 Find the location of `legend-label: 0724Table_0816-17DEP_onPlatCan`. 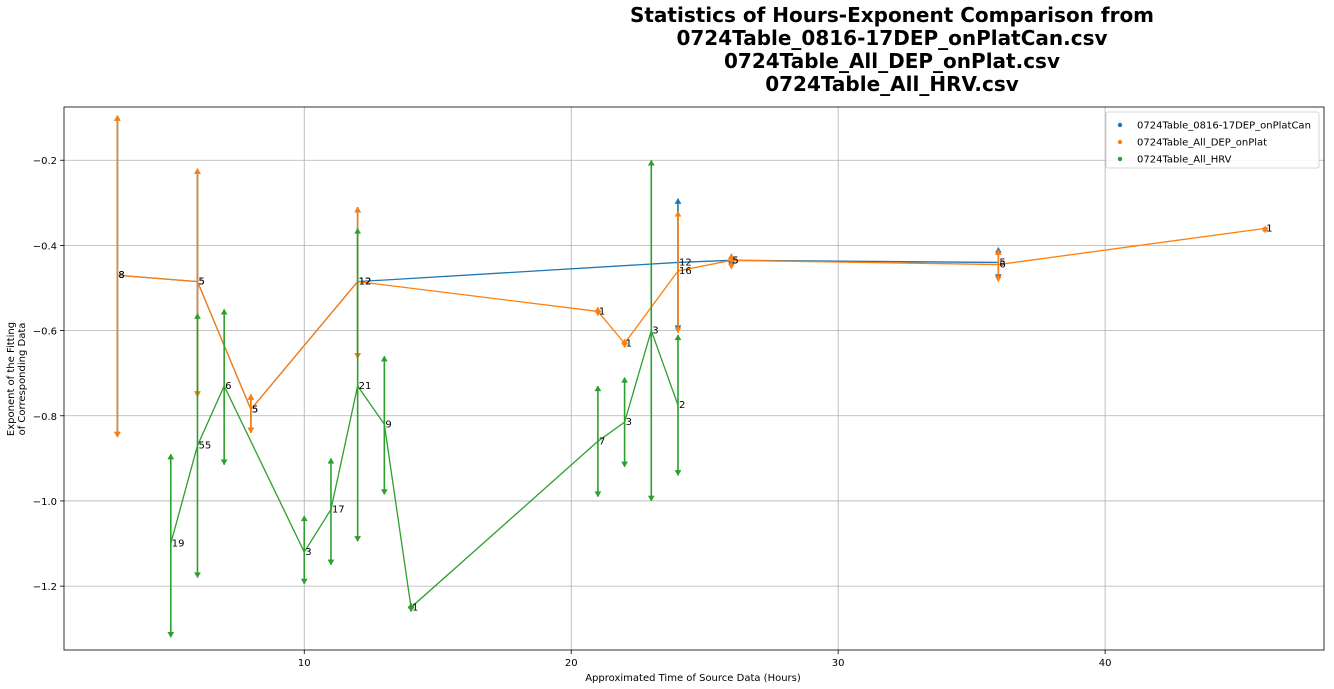

legend-label: 0724Table_0816-17DEP_onPlatCan is located at coordinates (1224, 126).